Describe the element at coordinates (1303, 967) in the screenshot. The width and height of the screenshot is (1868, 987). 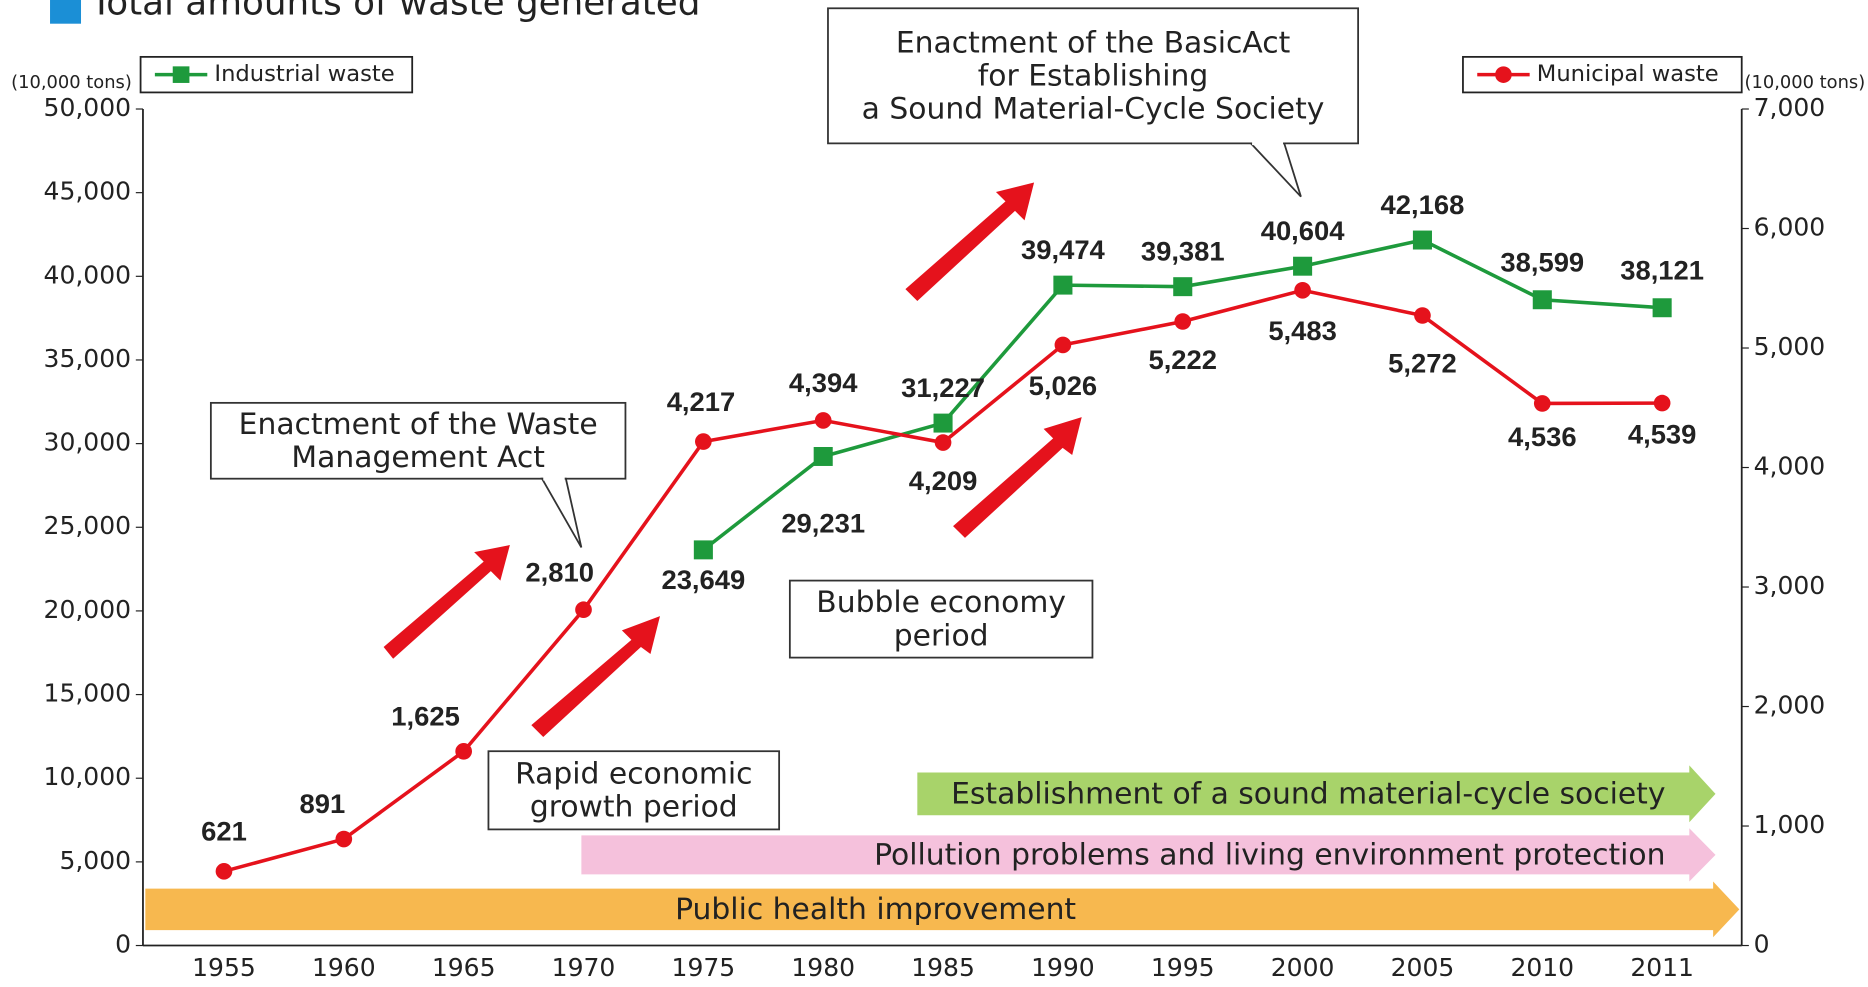
I see `x-tick-label: 2000` at that location.